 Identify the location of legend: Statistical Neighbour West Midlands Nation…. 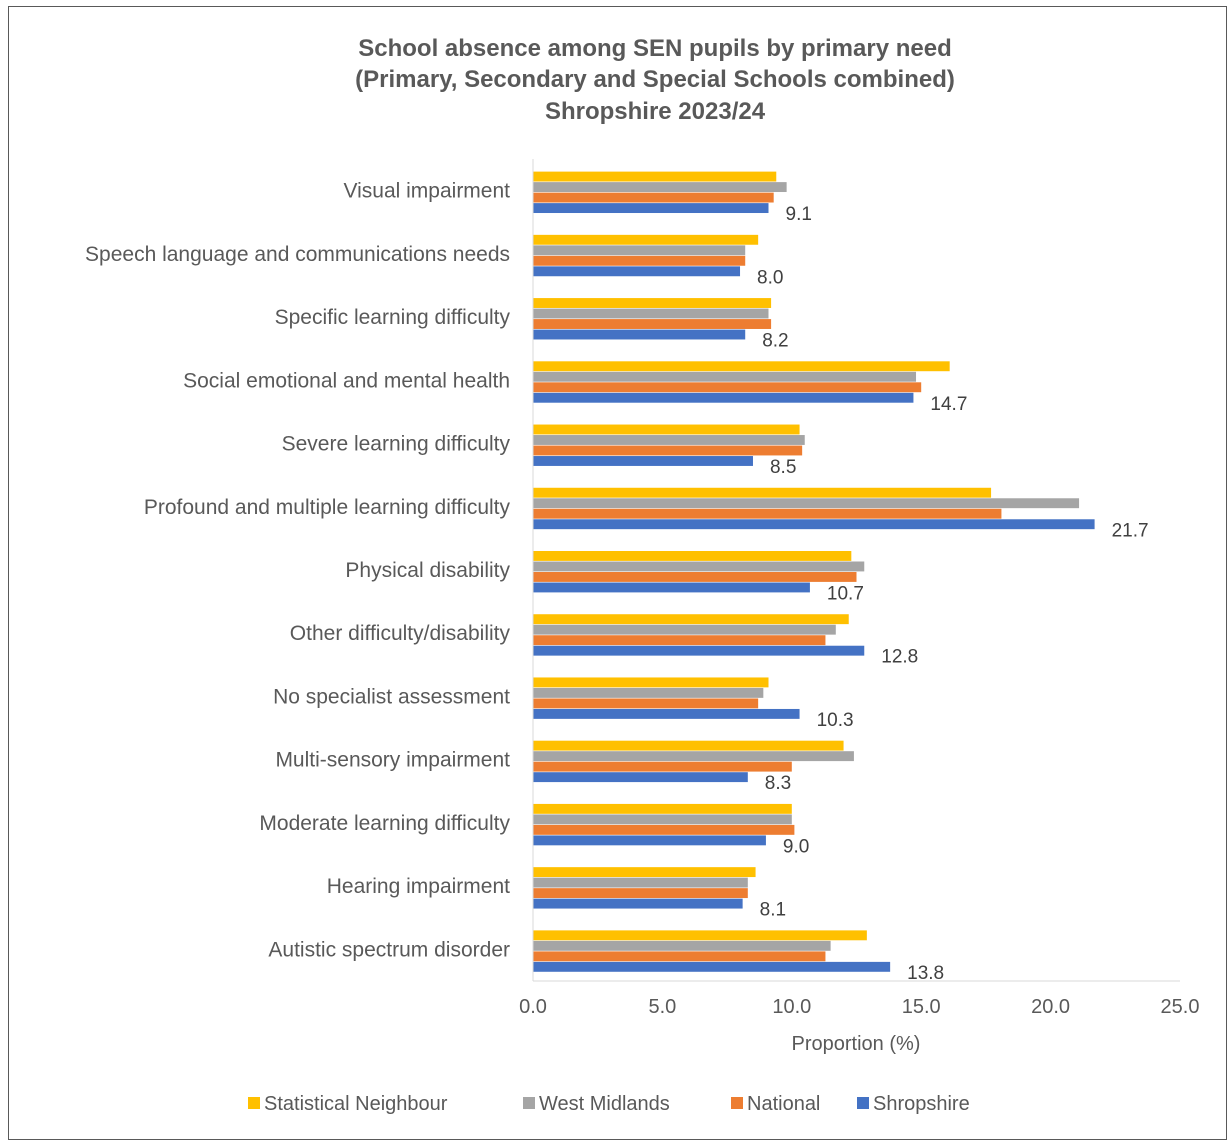
(609, 1104).